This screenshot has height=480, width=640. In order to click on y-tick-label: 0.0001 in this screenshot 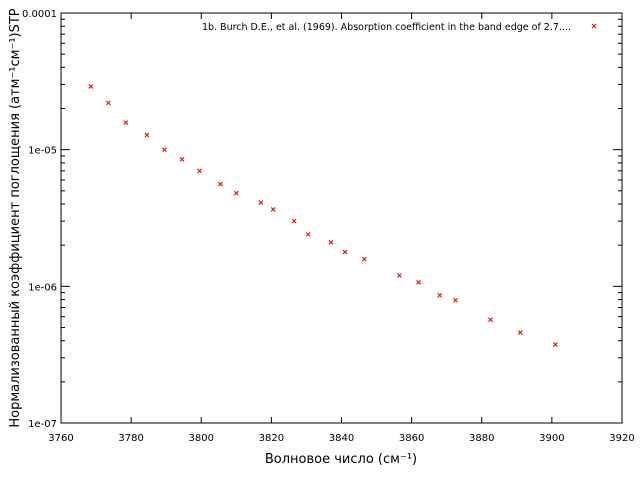, I will do `click(39, 14)`.